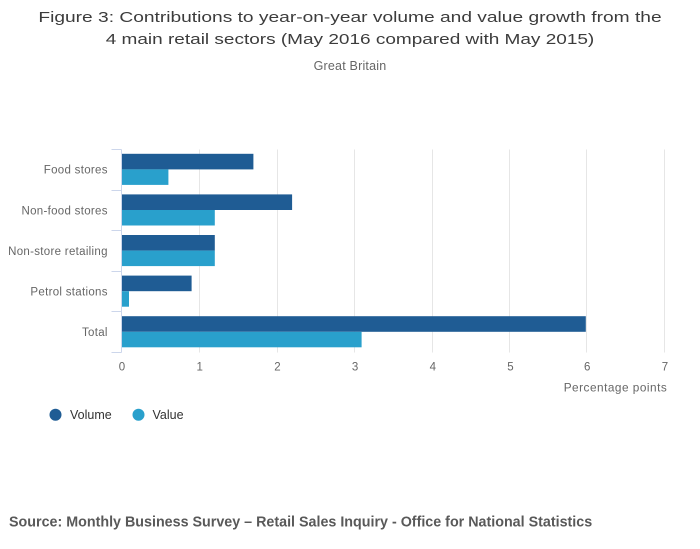 The image size is (700, 549). Describe the element at coordinates (616, 388) in the screenshot. I see `svg-text: Percentage points` at that location.